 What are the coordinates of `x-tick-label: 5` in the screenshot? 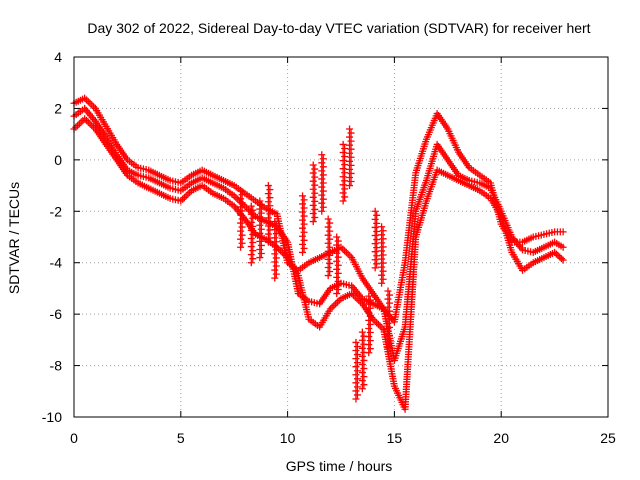 It's located at (181, 438).